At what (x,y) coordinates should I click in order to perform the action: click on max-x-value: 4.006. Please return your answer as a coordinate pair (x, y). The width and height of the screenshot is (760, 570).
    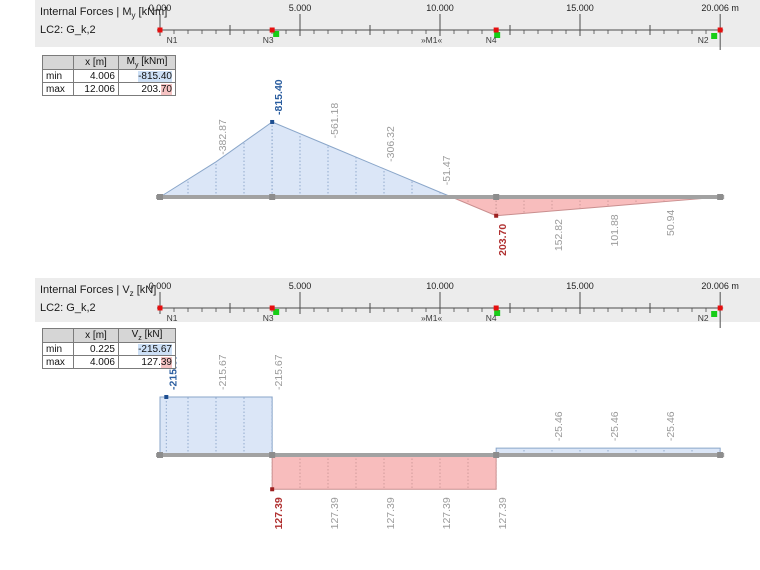
    Looking at the image, I should click on (96, 362).